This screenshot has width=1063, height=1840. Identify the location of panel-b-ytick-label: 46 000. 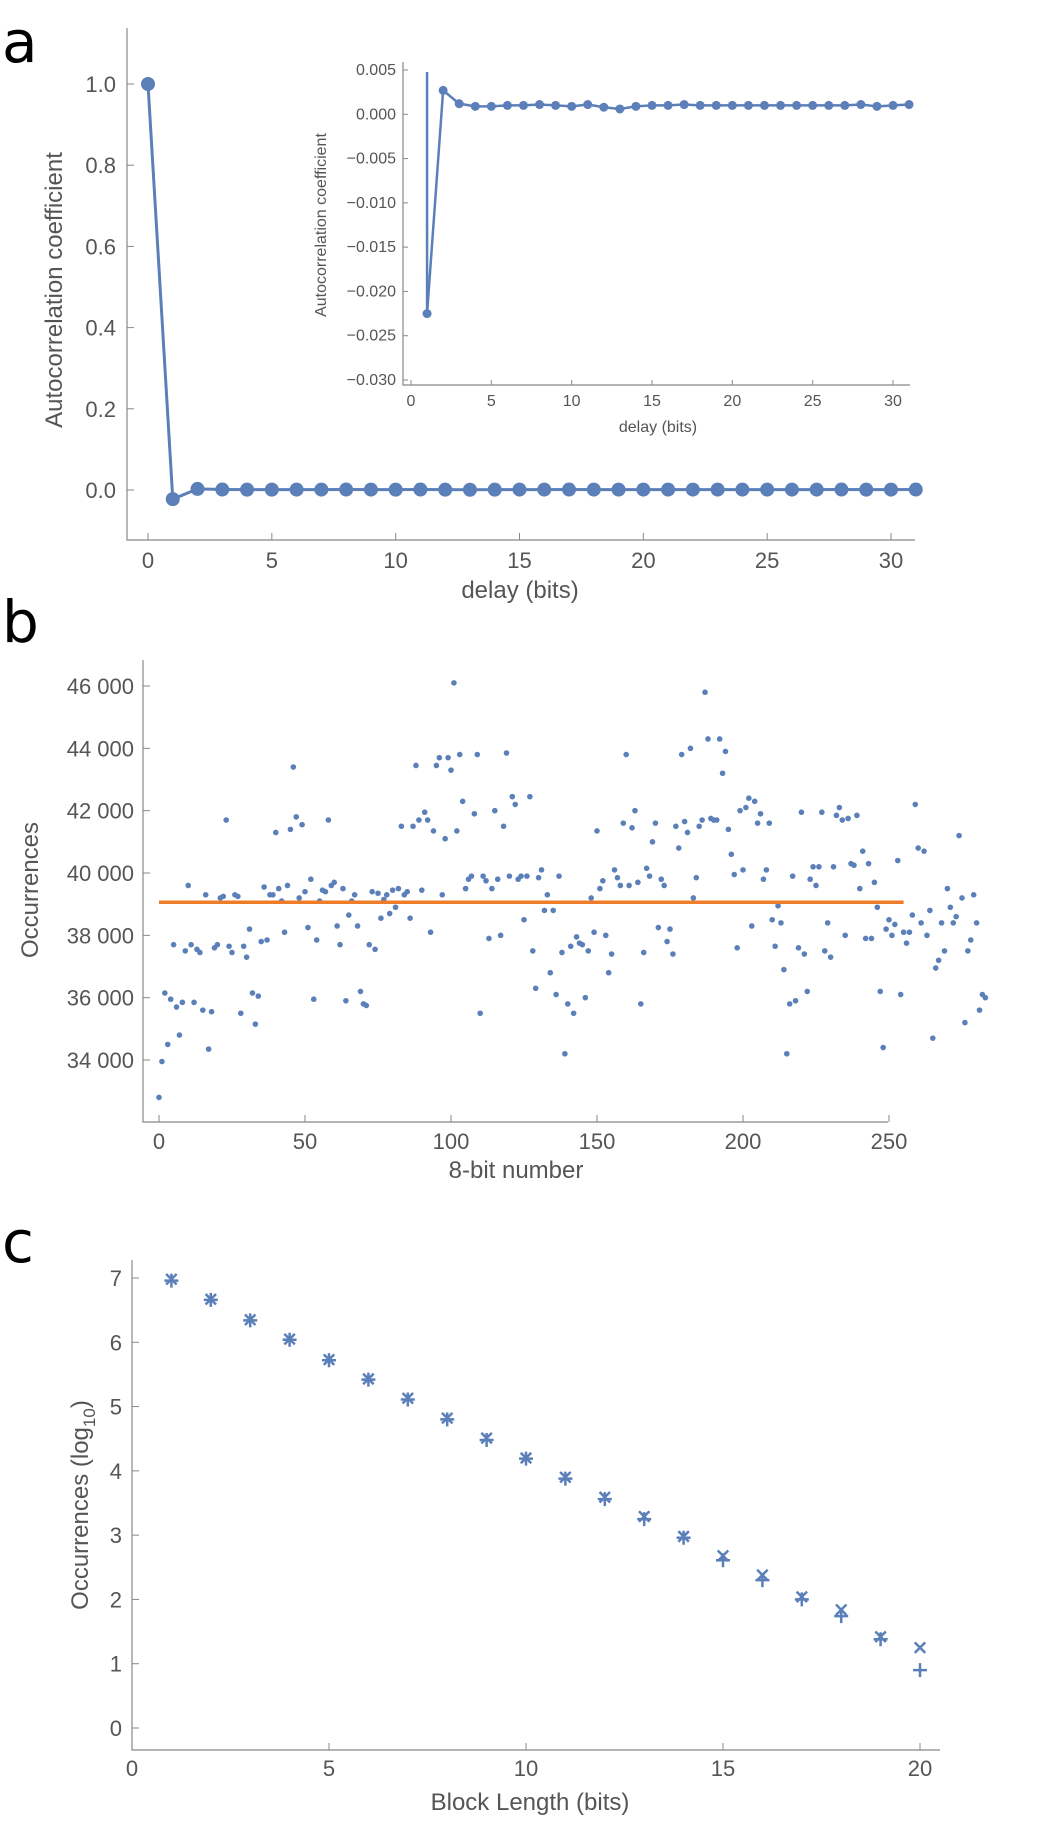
(100, 686).